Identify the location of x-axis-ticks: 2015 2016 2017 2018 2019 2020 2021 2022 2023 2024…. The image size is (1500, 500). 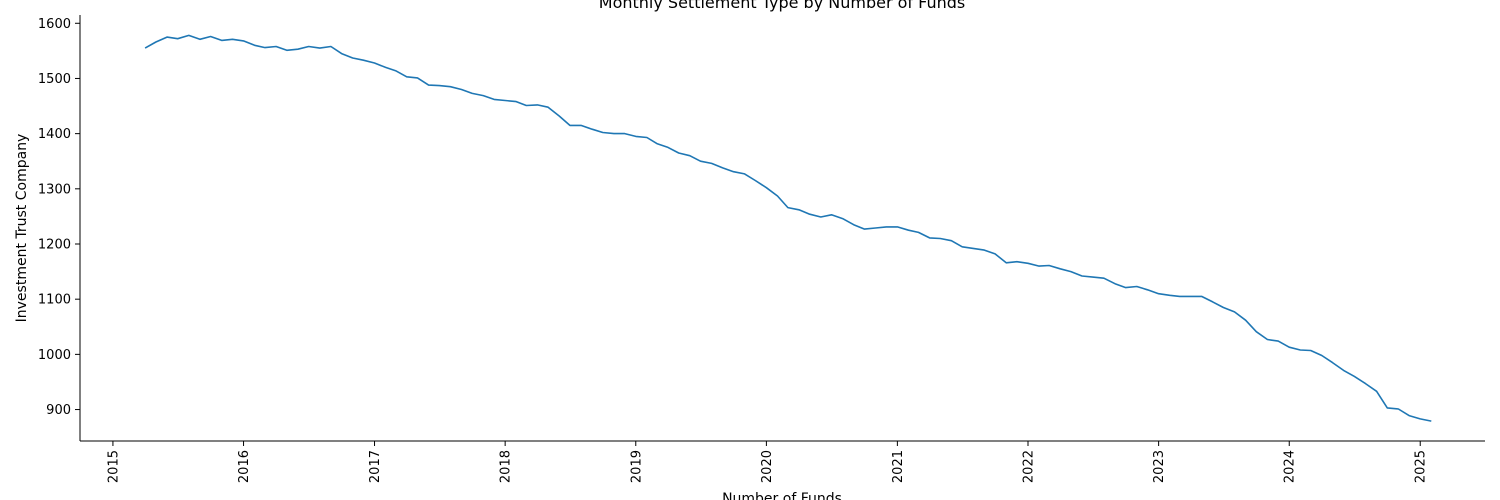
(767, 462).